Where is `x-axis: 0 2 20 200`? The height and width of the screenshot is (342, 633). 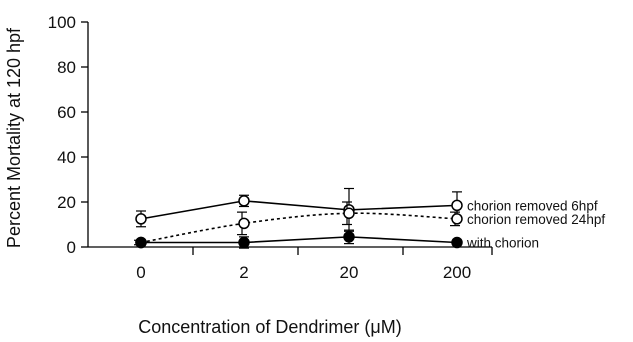
x-axis: 0 2 20 200 is located at coordinates (290, 264).